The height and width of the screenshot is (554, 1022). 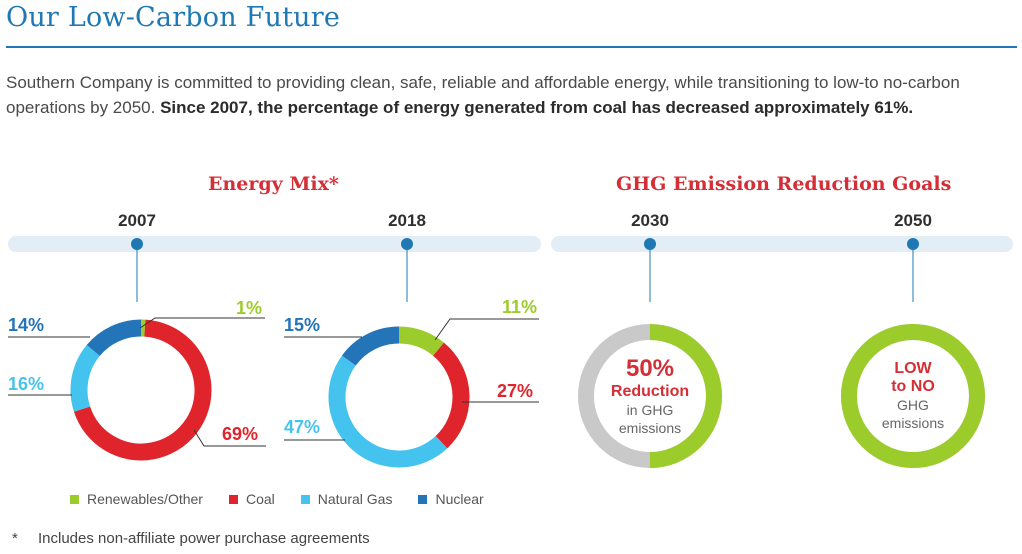 I want to click on timeline-stem-2018, so click(x=407, y=276).